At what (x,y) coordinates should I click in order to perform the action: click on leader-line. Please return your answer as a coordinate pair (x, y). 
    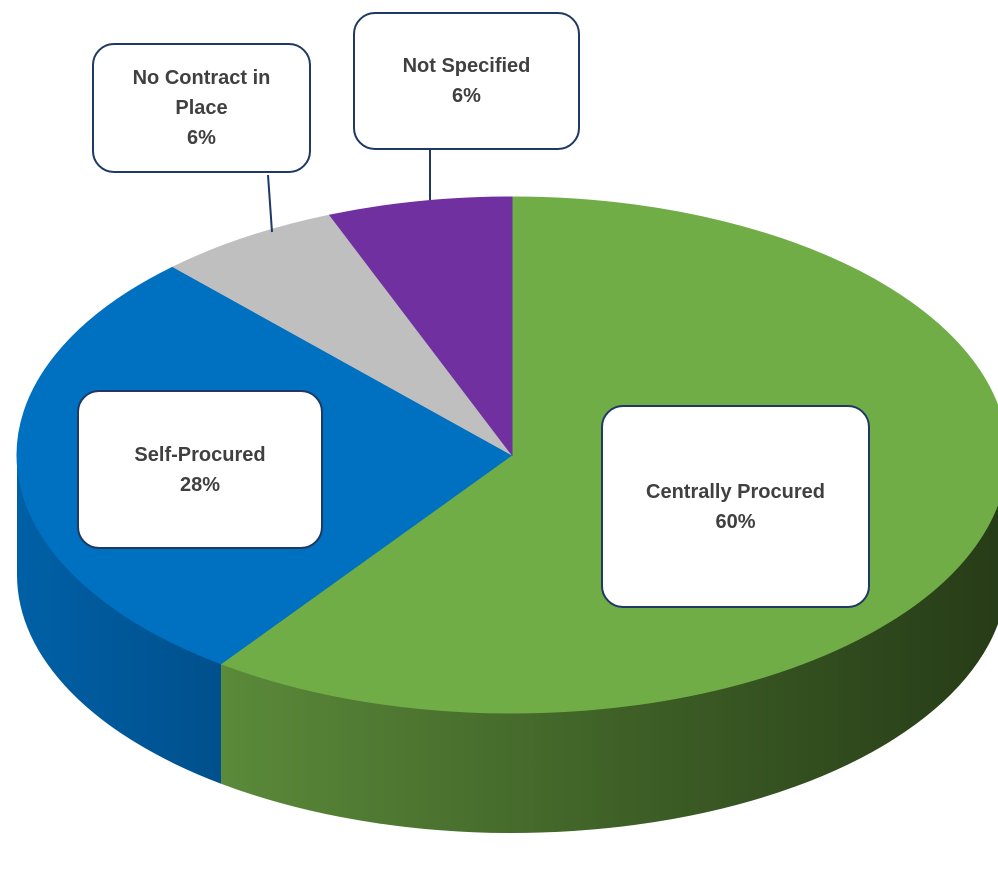
    Looking at the image, I should click on (270, 203).